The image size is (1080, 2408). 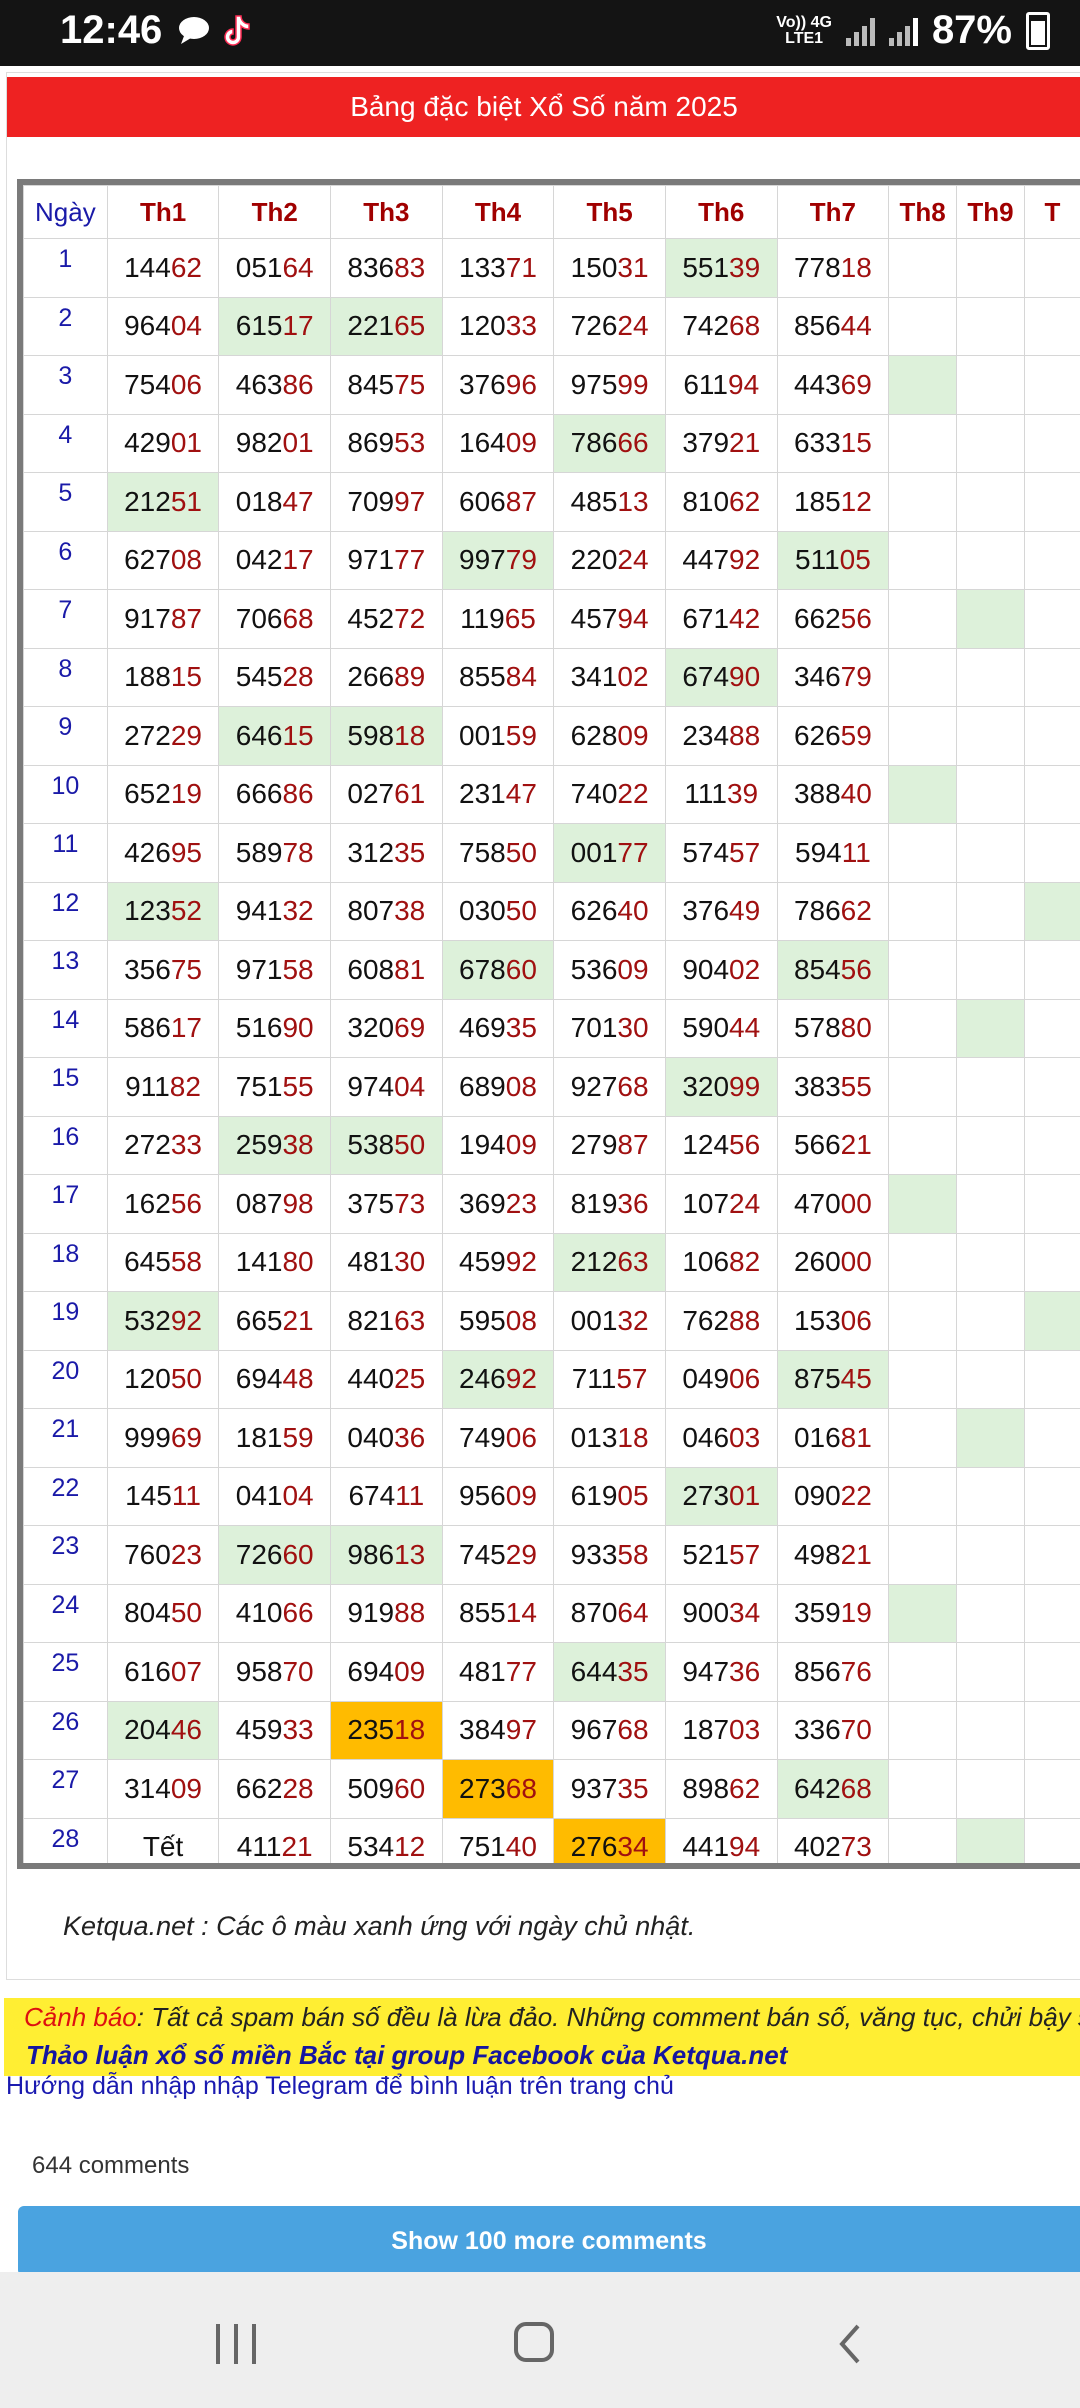 I want to click on day-cell: 27, so click(x=65, y=1789).